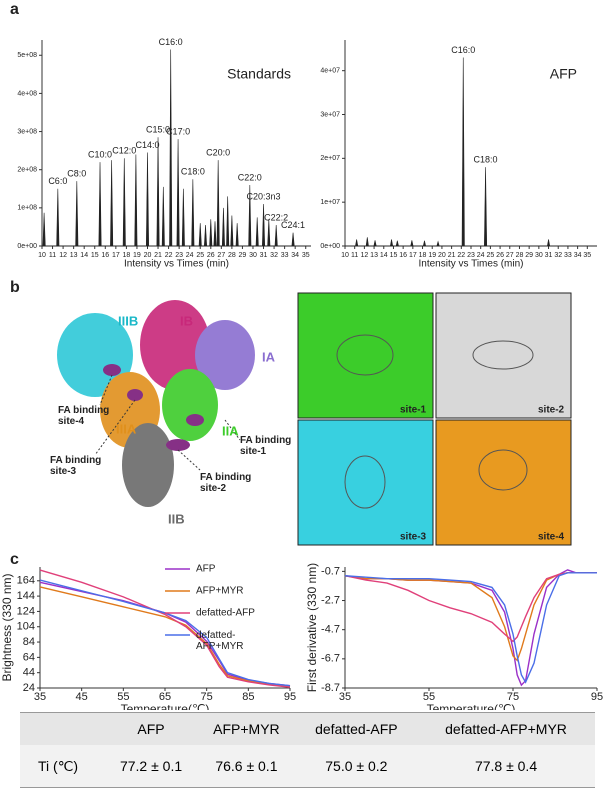  What do you see at coordinates (14, 9) in the screenshot?
I see `panel-label: a` at bounding box center [14, 9].